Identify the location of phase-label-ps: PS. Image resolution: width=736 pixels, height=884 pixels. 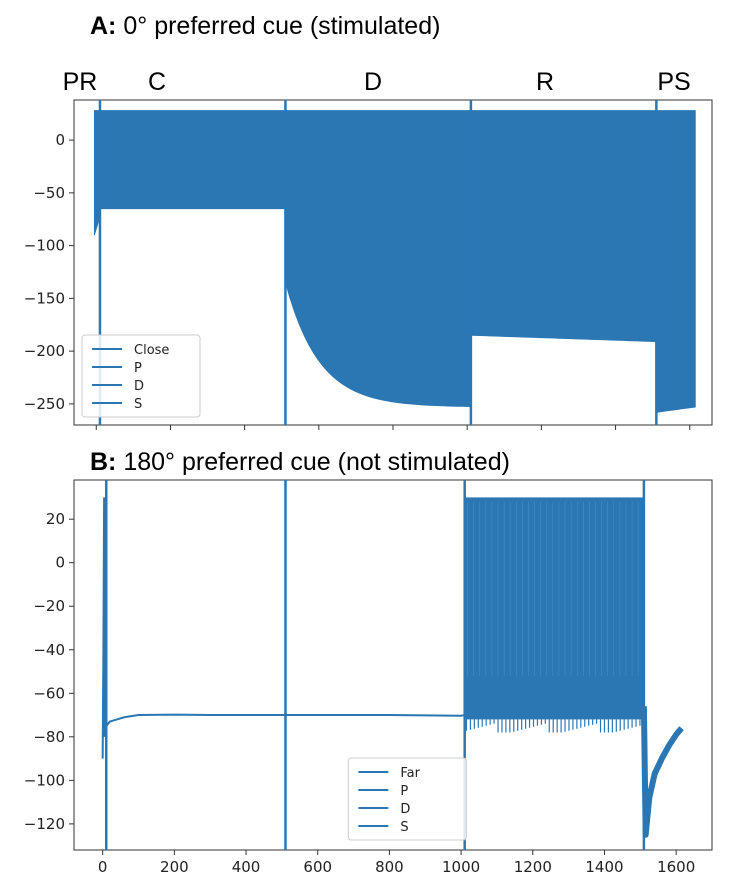
(673, 82).